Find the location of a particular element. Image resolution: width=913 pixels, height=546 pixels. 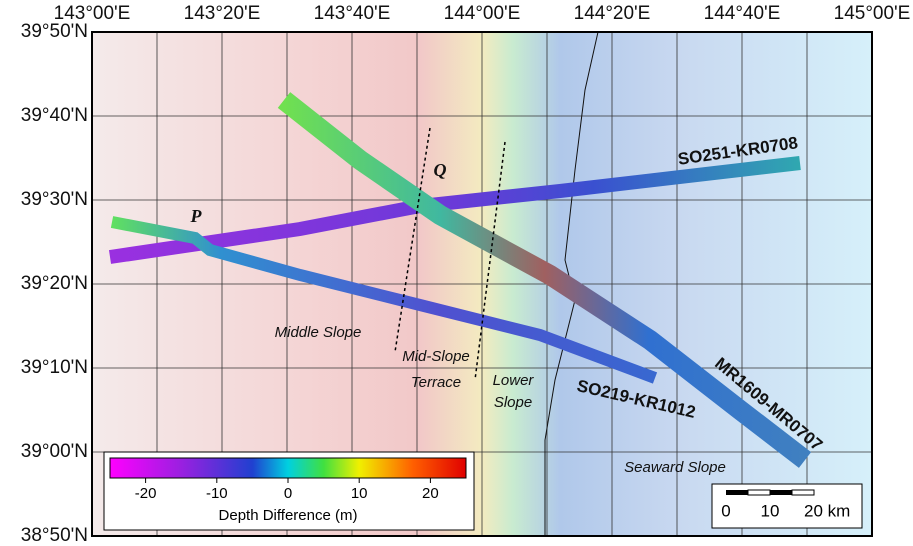

colorbar-tick-label: -10 is located at coordinates (217, 493).